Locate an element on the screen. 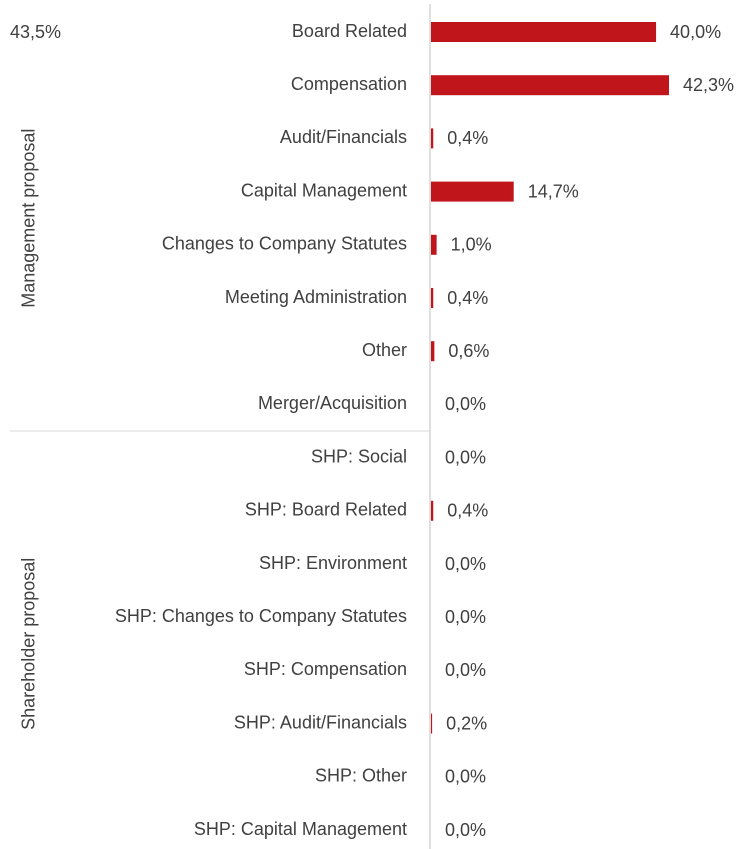  category-label: Merger/Acquisition is located at coordinates (332, 403).